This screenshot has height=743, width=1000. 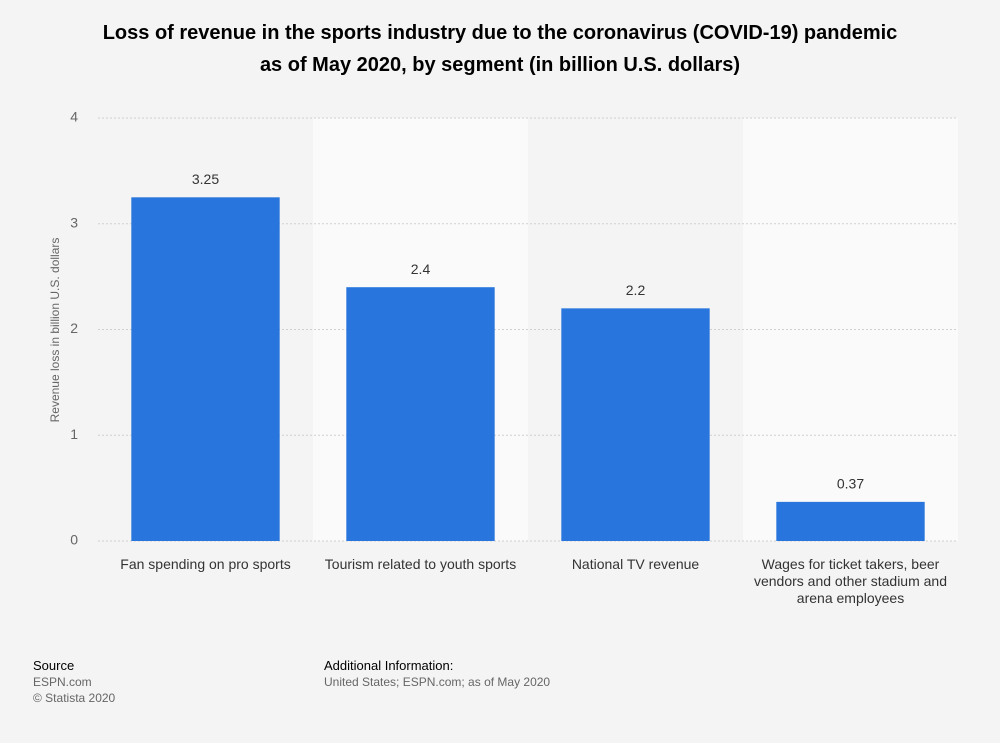 What do you see at coordinates (420, 564) in the screenshot?
I see `x-tick-label: Tourism related to youth sports` at bounding box center [420, 564].